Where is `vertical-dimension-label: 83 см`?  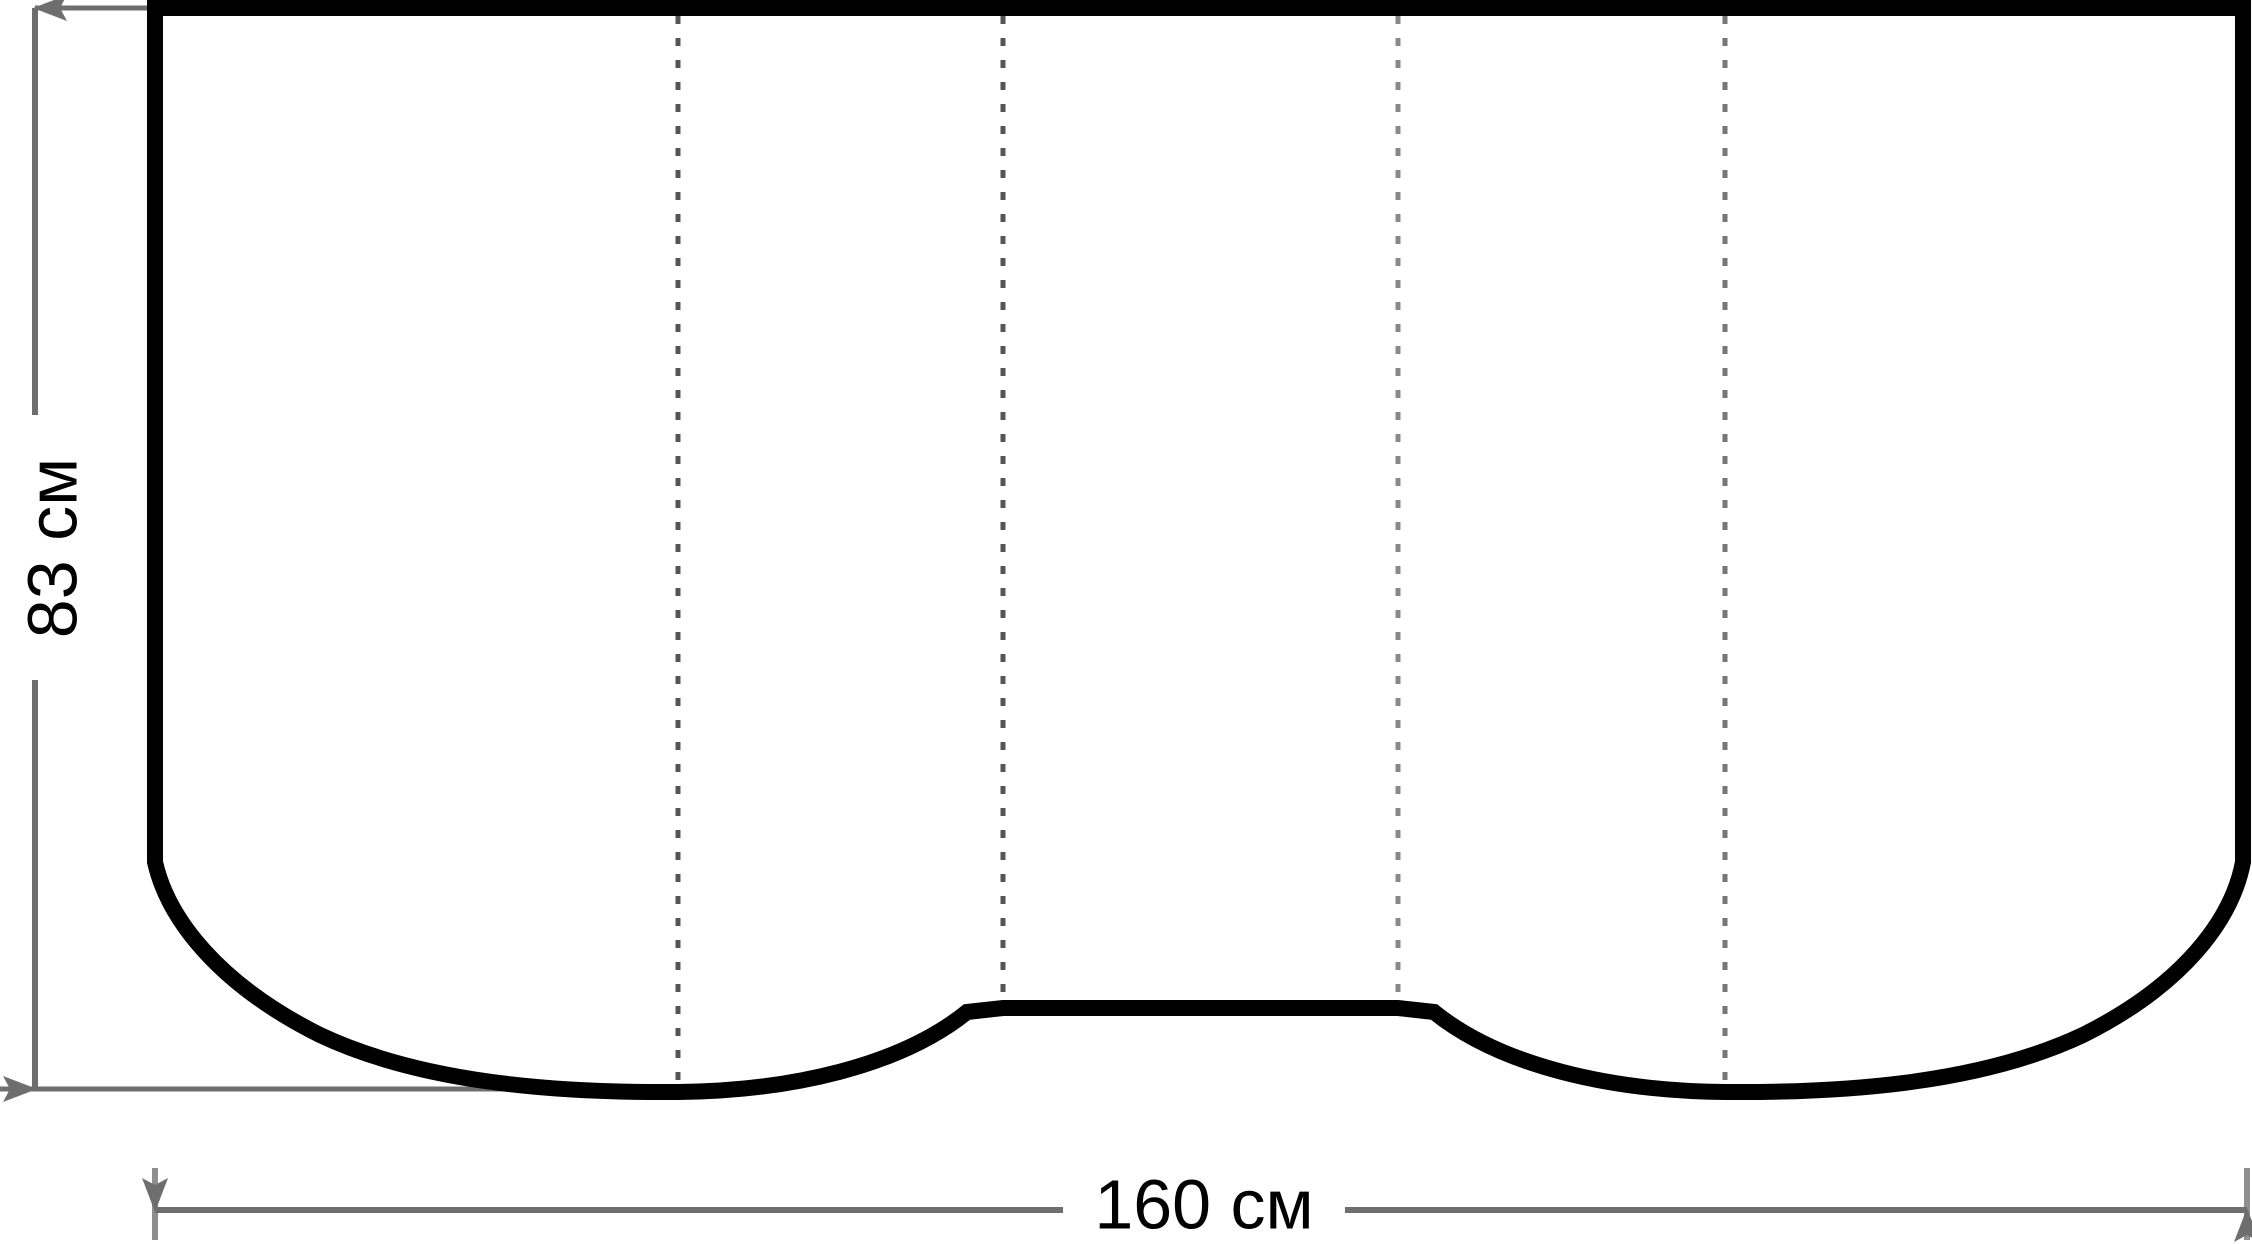
vertical-dimension-label: 83 см is located at coordinates (52, 548).